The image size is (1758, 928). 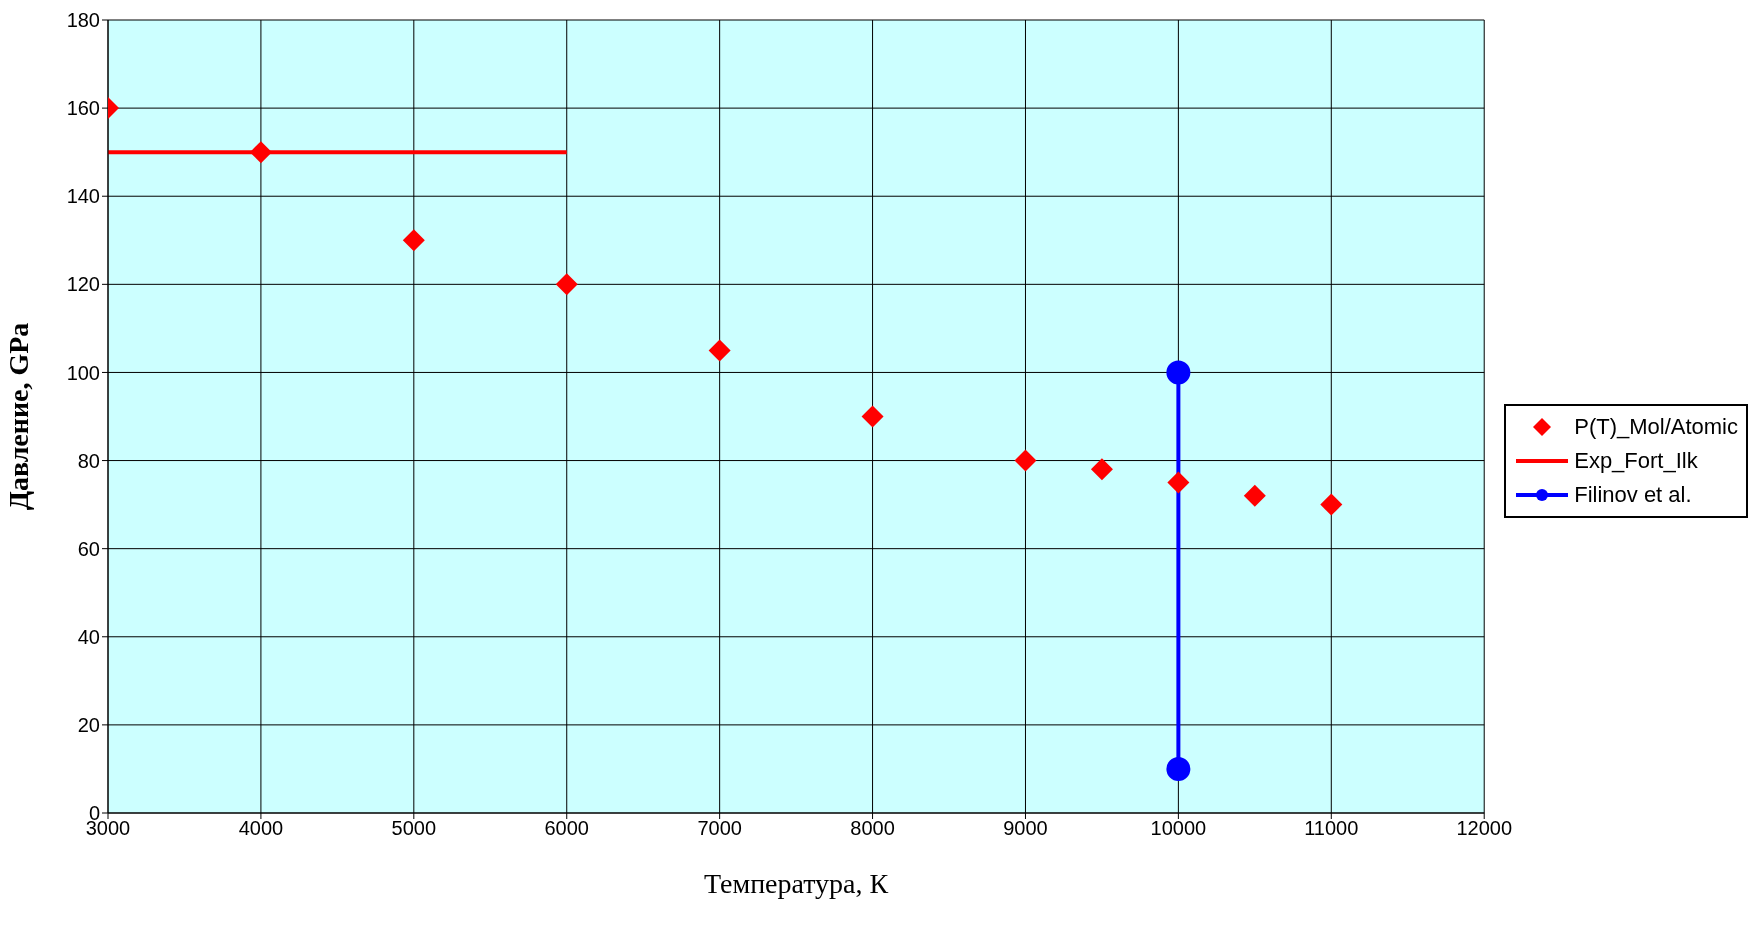 I want to click on y-tick-label: 20, so click(x=88, y=724).